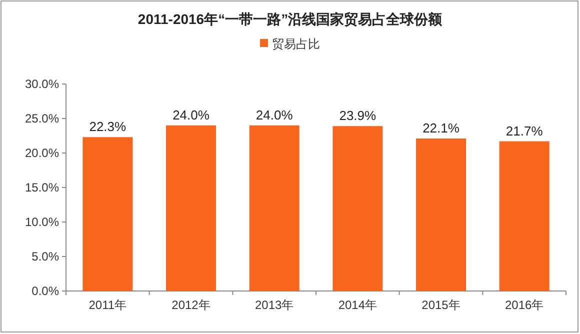  What do you see at coordinates (296, 44) in the screenshot?
I see `legend-label: 贸易占比` at bounding box center [296, 44].